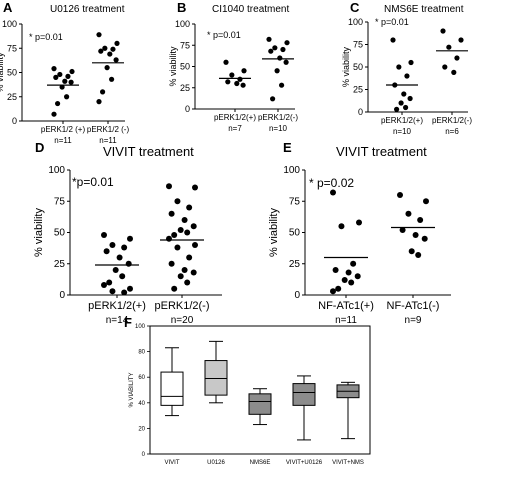 The image size is (520, 480). I want to click on y-tick-label: 80, so click(141, 353).